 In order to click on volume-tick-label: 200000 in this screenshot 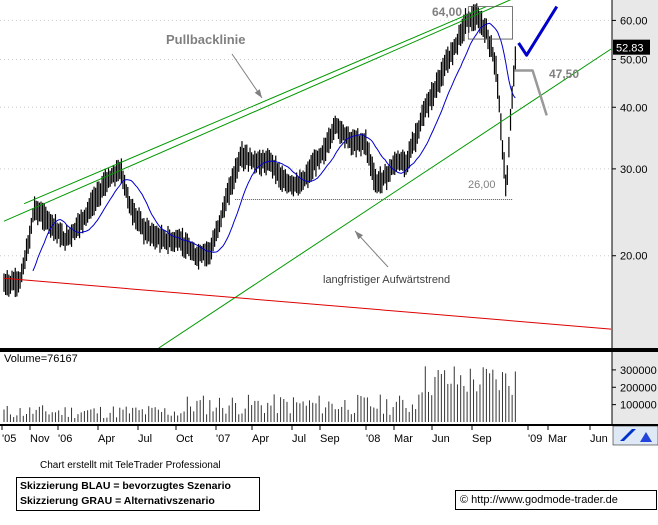, I will do `click(638, 388)`.